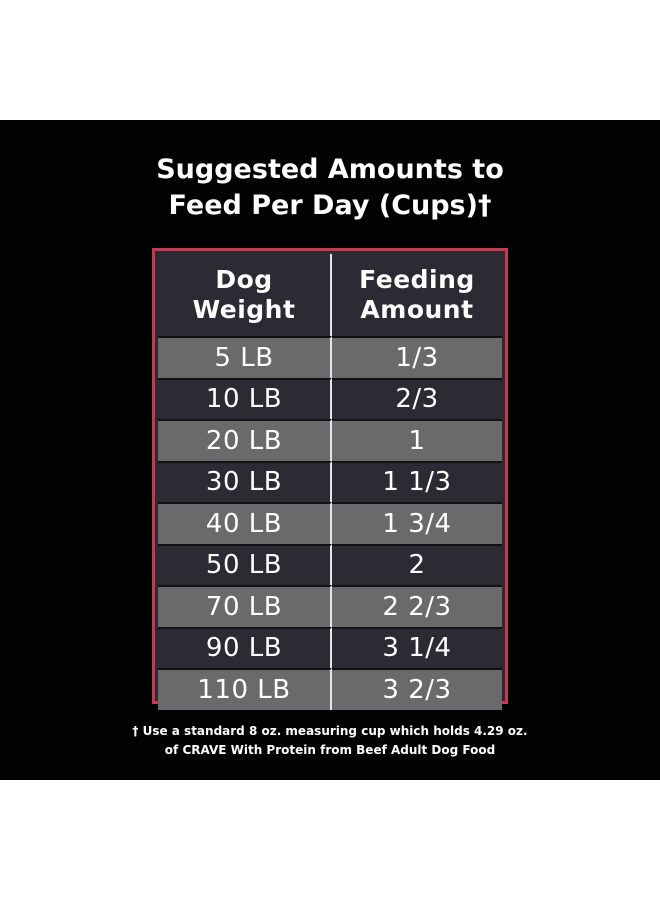 The image size is (660, 900). Describe the element at coordinates (245, 564) in the screenshot. I see `weight-cell: 50 LB` at that location.